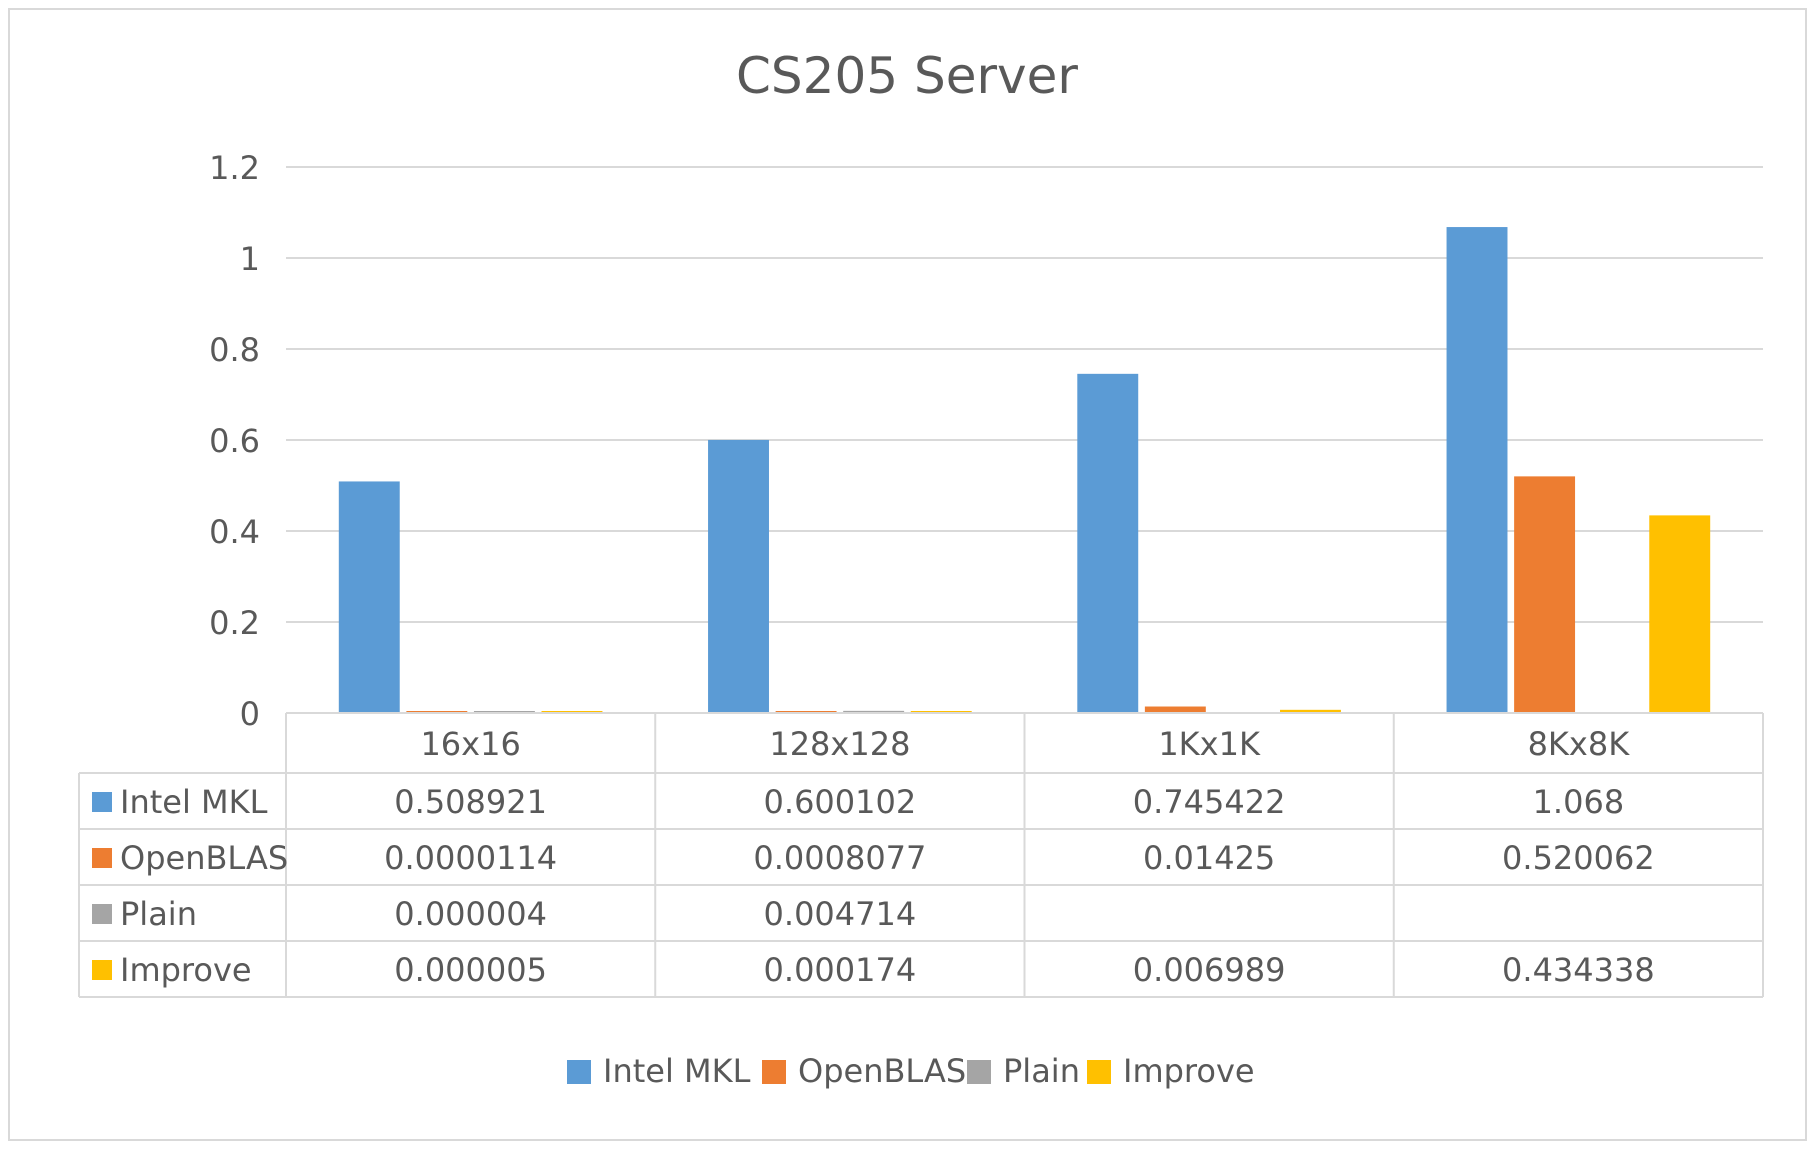 The height and width of the screenshot is (1154, 1815). I want to click on y-tick-label: 0.2, so click(234, 623).